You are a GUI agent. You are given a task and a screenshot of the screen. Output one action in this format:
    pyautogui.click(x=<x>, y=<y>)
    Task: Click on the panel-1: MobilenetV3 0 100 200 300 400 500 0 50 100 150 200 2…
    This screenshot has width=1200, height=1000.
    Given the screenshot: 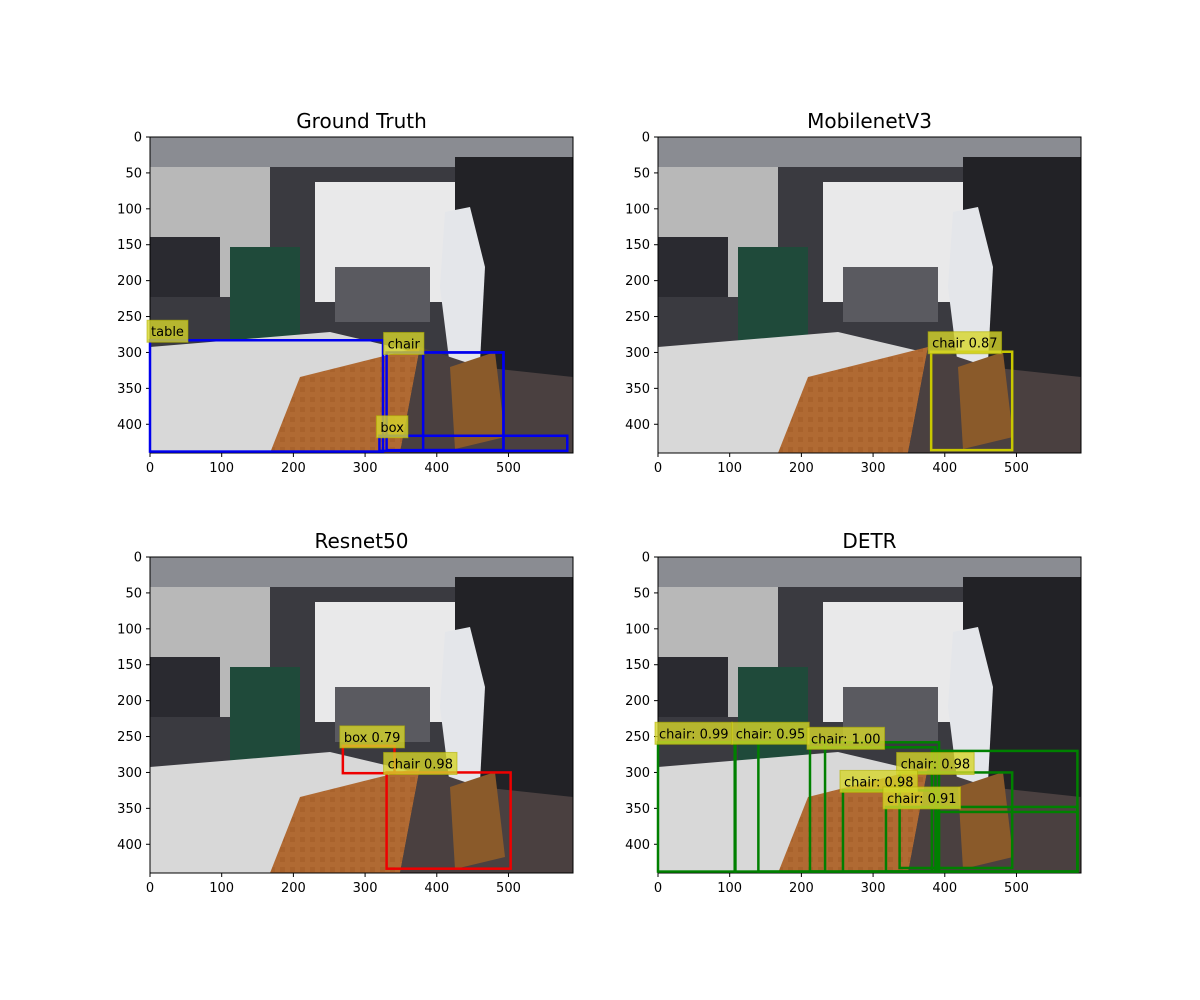 What is the action you would take?
    pyautogui.click(x=853, y=292)
    